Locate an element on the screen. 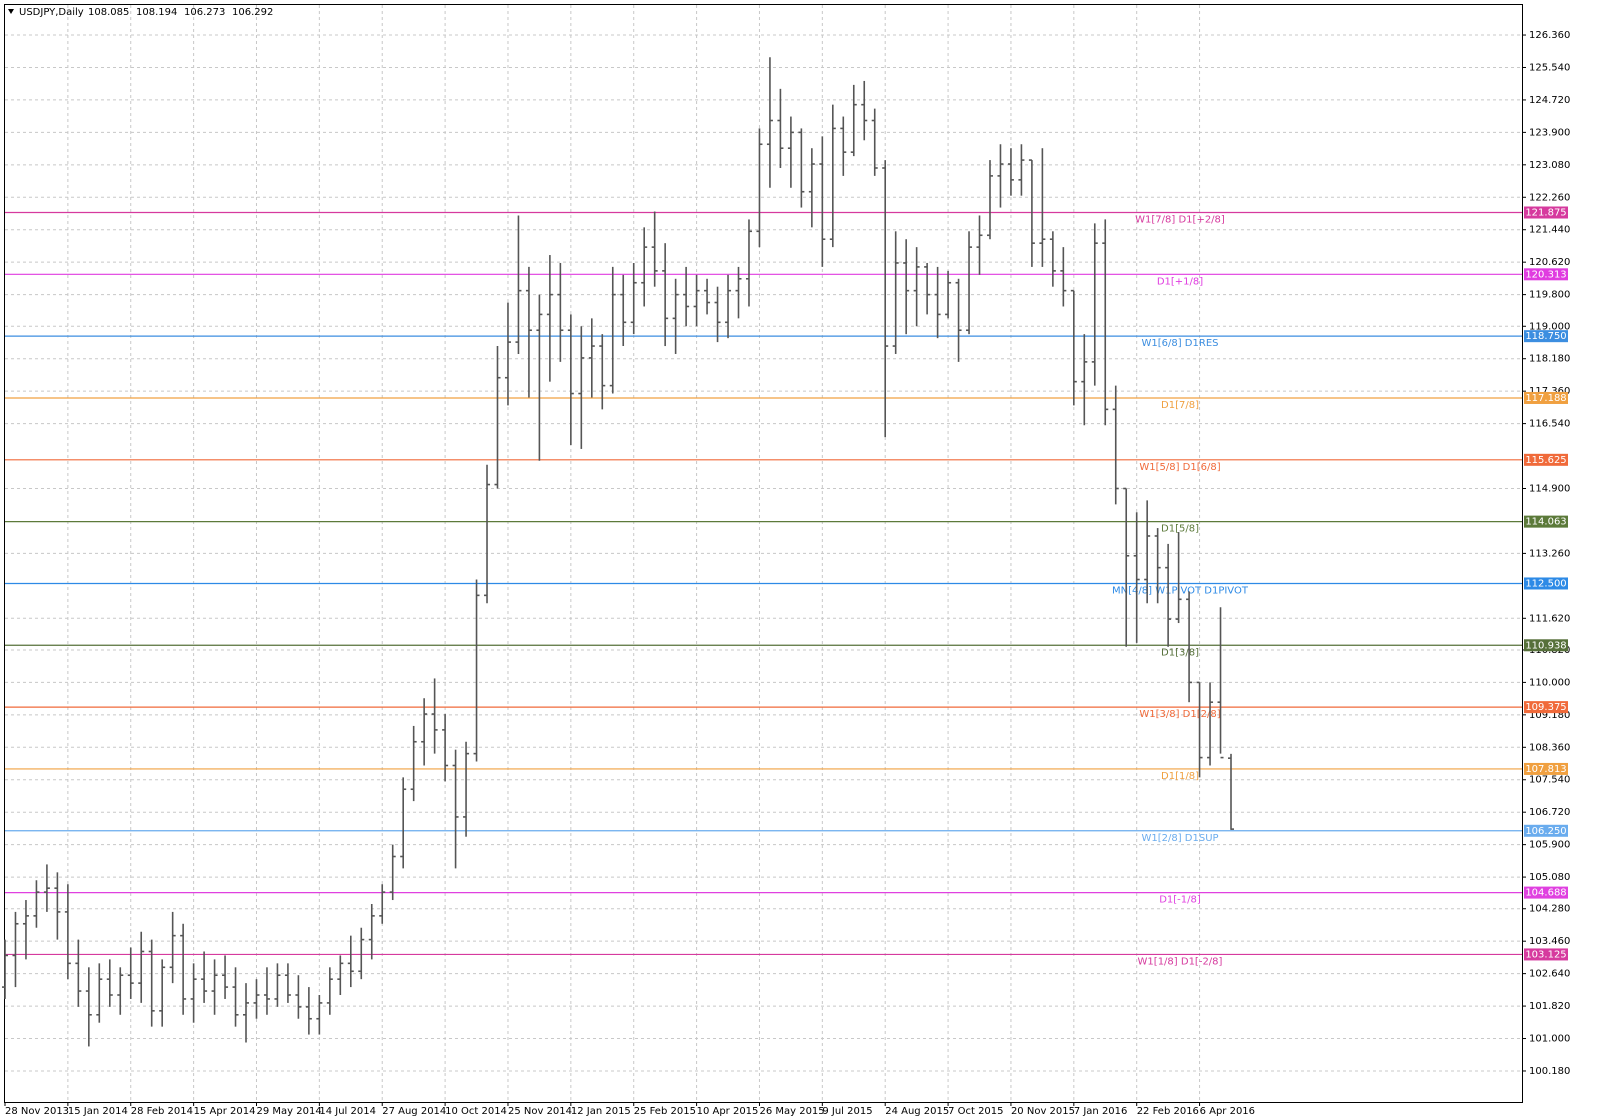  level-label: W1[1/8] D1[-2/8] is located at coordinates (1180, 961).